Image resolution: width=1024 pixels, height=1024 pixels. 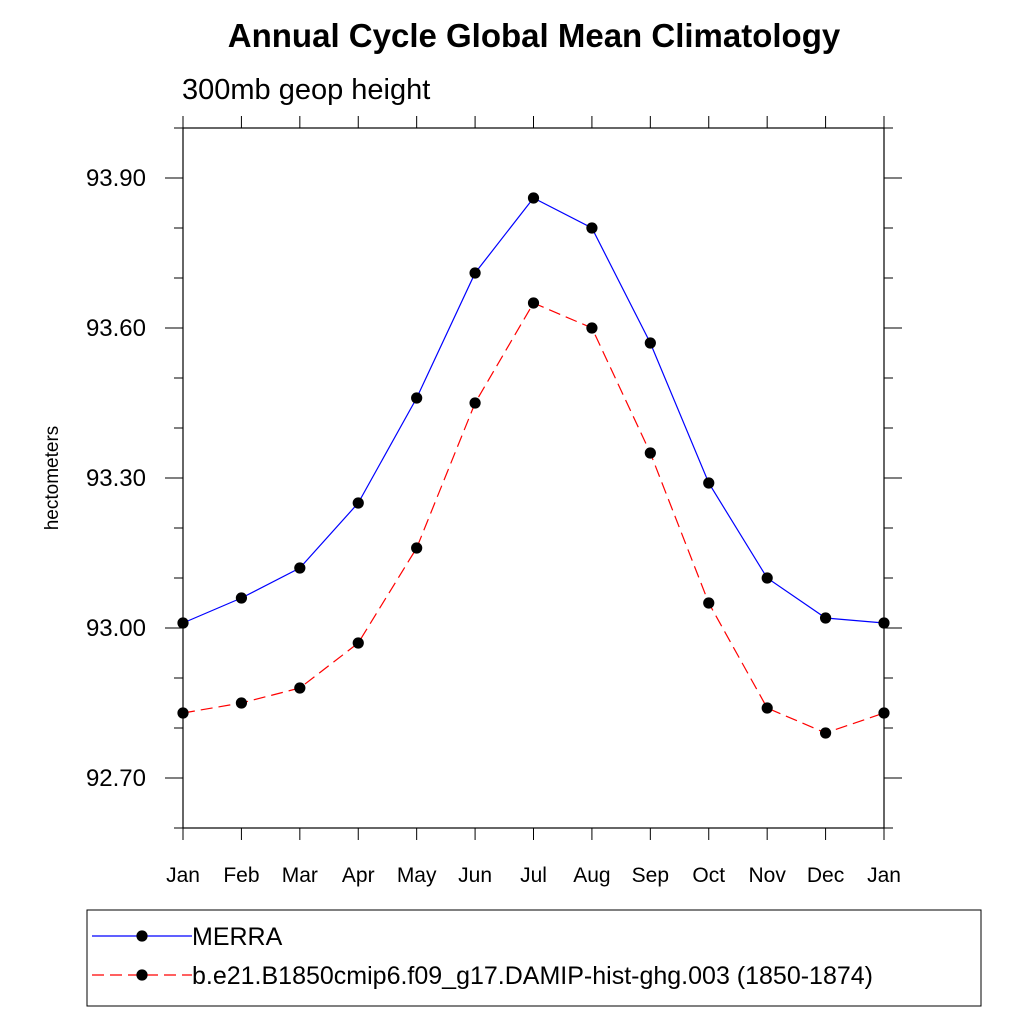 I want to click on y-tick-label: 93.00, so click(x=116, y=628).